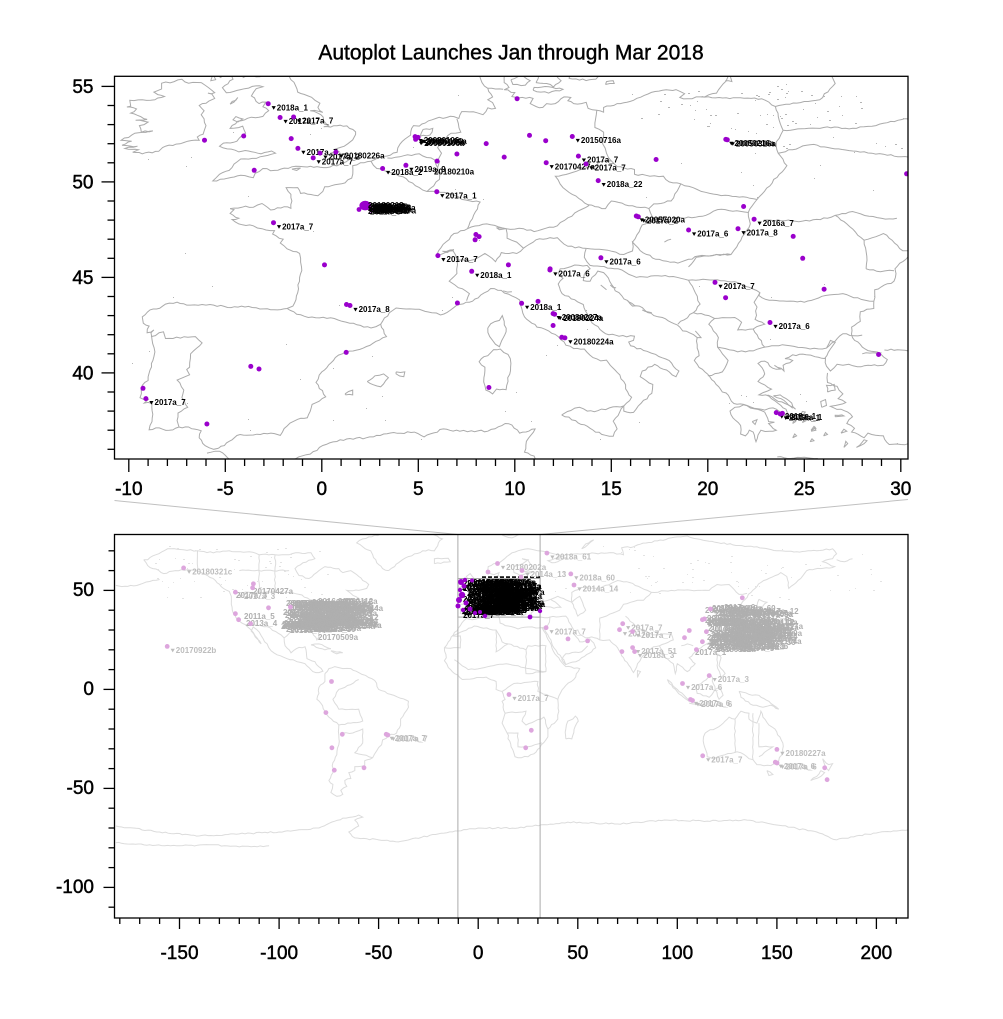 The width and height of the screenshot is (1003, 1019). Describe the element at coordinates (707, 489) in the screenshot. I see `svg-text: 20` at that location.